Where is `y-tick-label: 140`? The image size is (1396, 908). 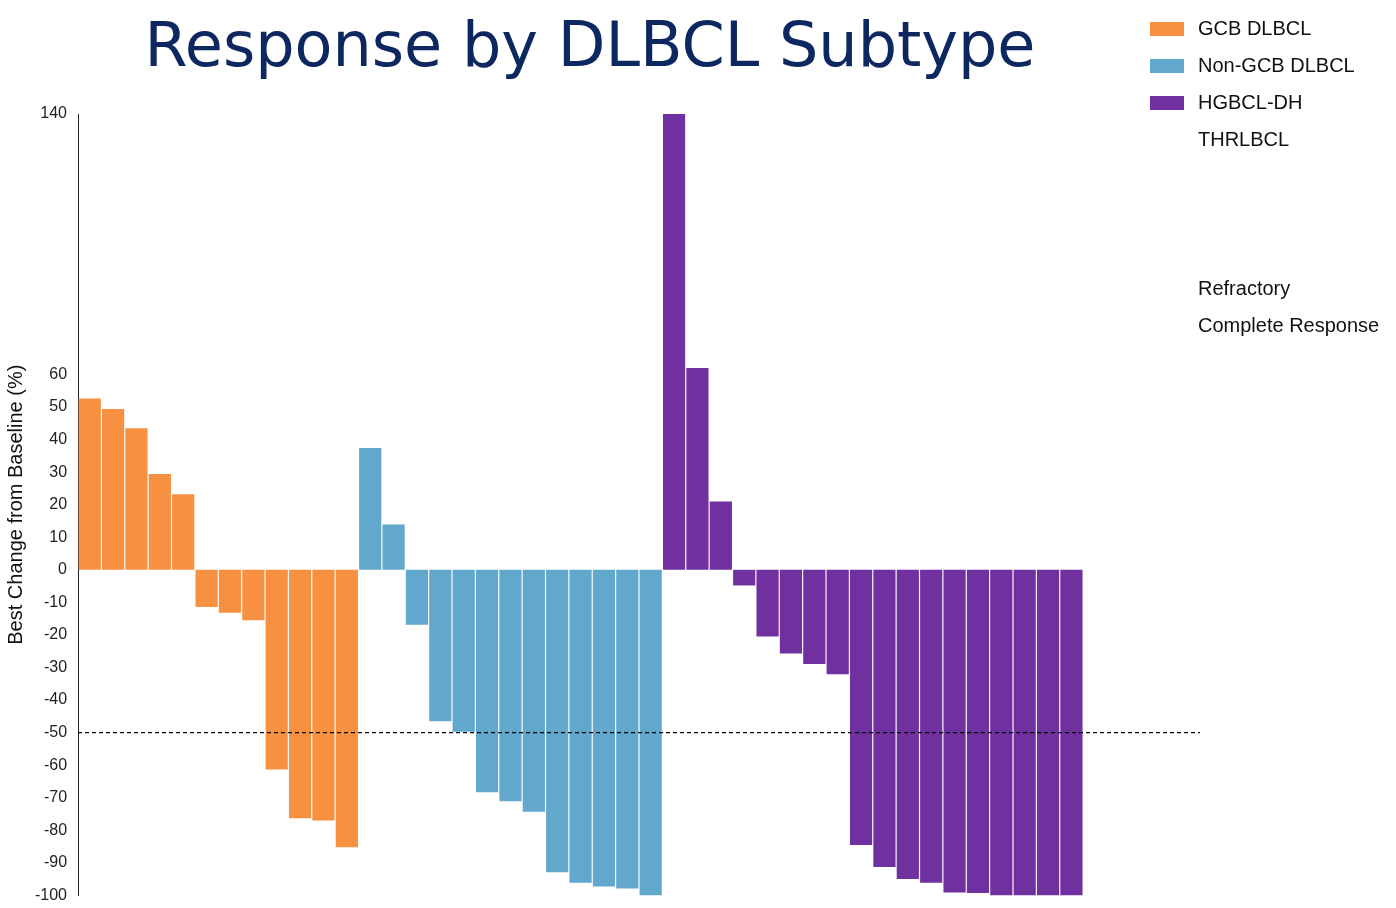
y-tick-label: 140 is located at coordinates (54, 113).